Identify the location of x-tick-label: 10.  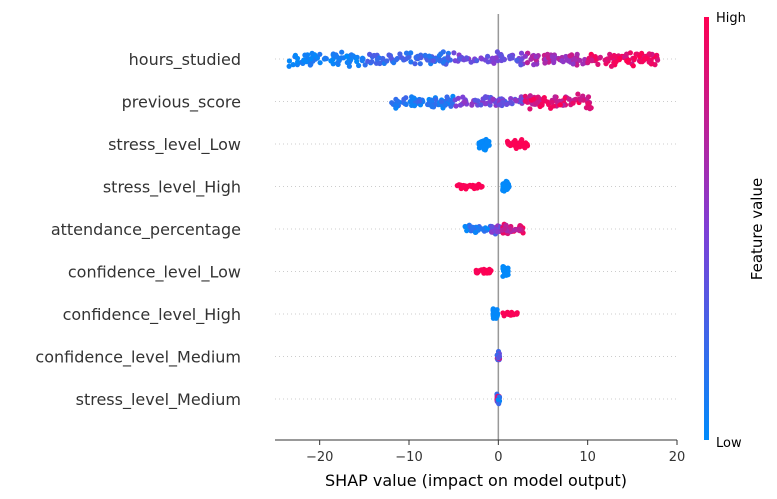
(587, 457).